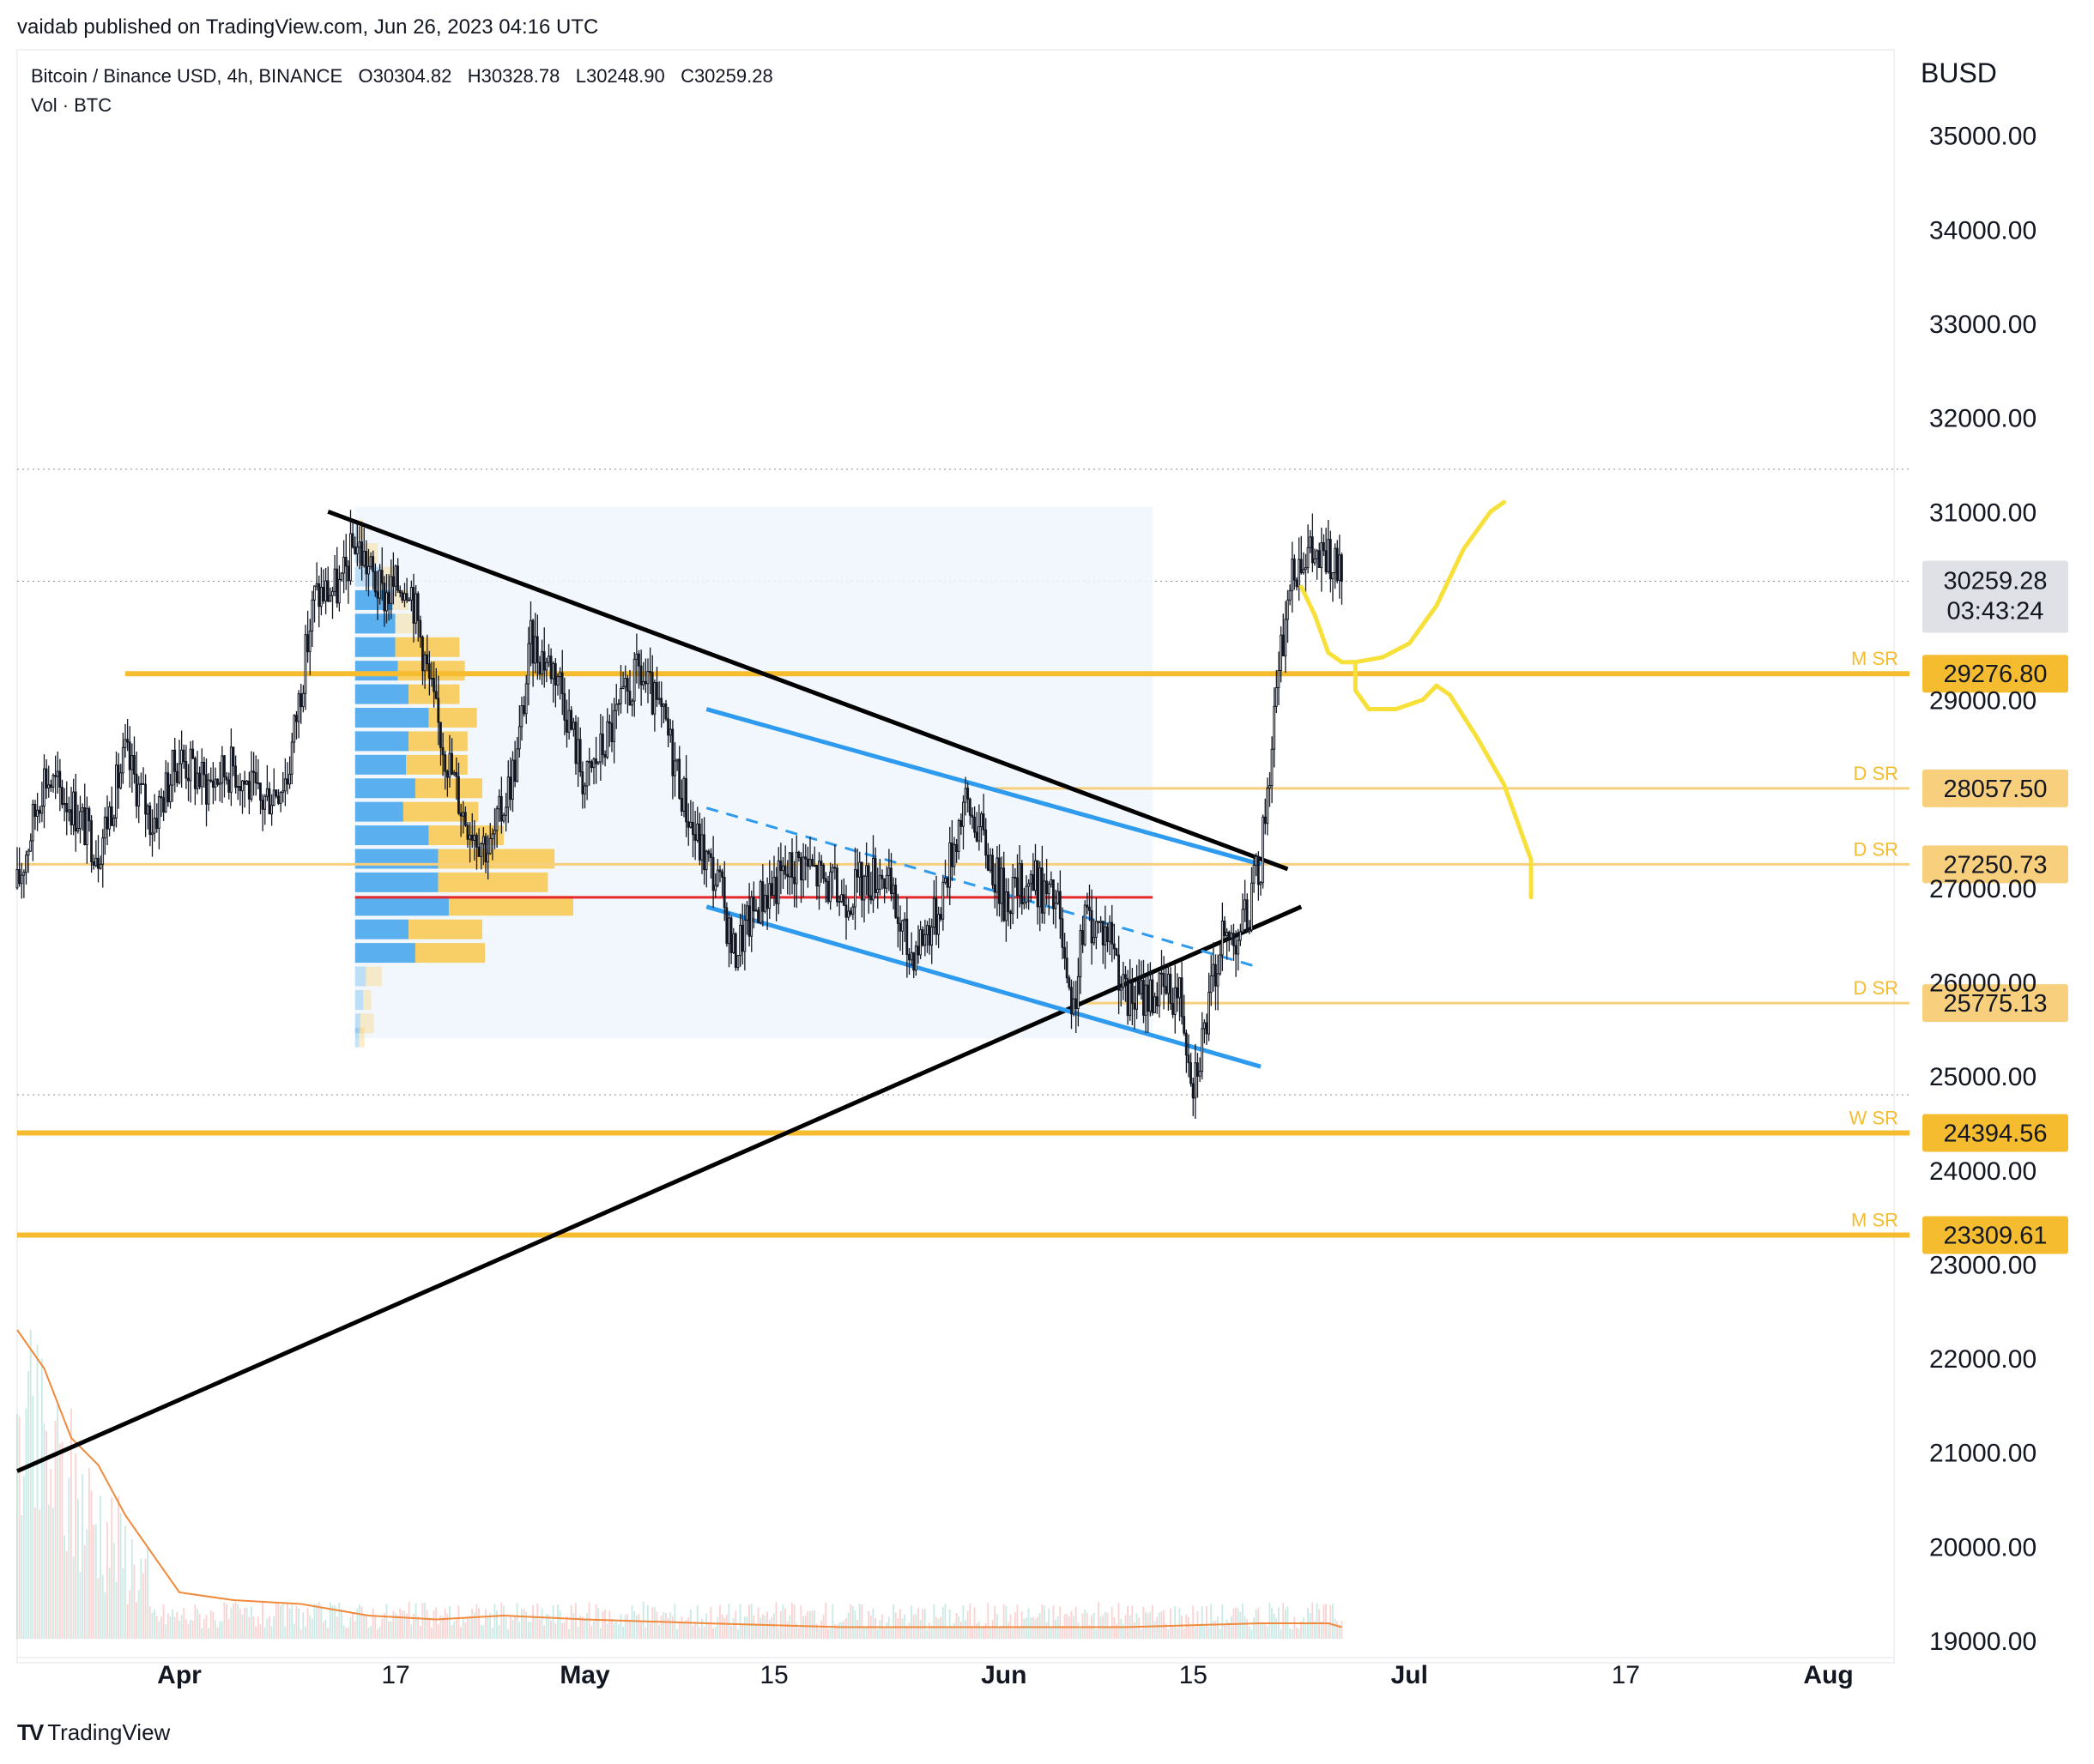 This screenshot has height=1764, width=2094. What do you see at coordinates (1828, 1675) in the screenshot?
I see `x-tick-label: Aug` at bounding box center [1828, 1675].